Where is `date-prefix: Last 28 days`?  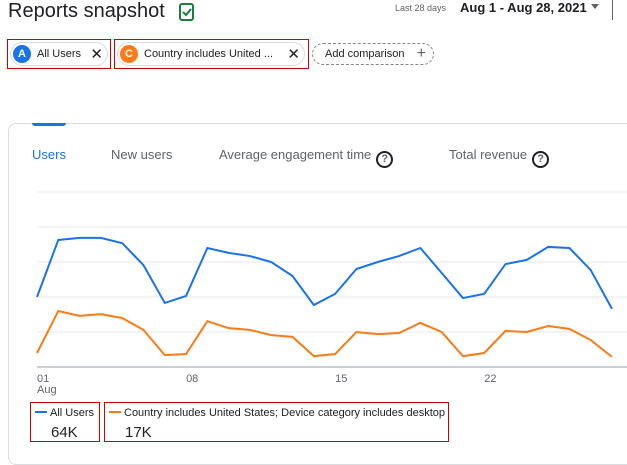 date-prefix: Last 28 days is located at coordinates (421, 8).